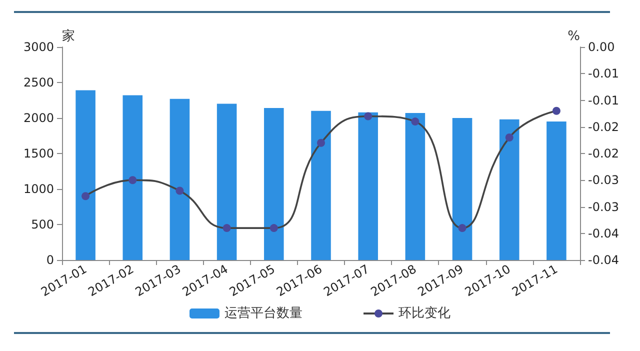  What do you see at coordinates (42, 225) in the screenshot?
I see `y-tick-label: 500` at bounding box center [42, 225].